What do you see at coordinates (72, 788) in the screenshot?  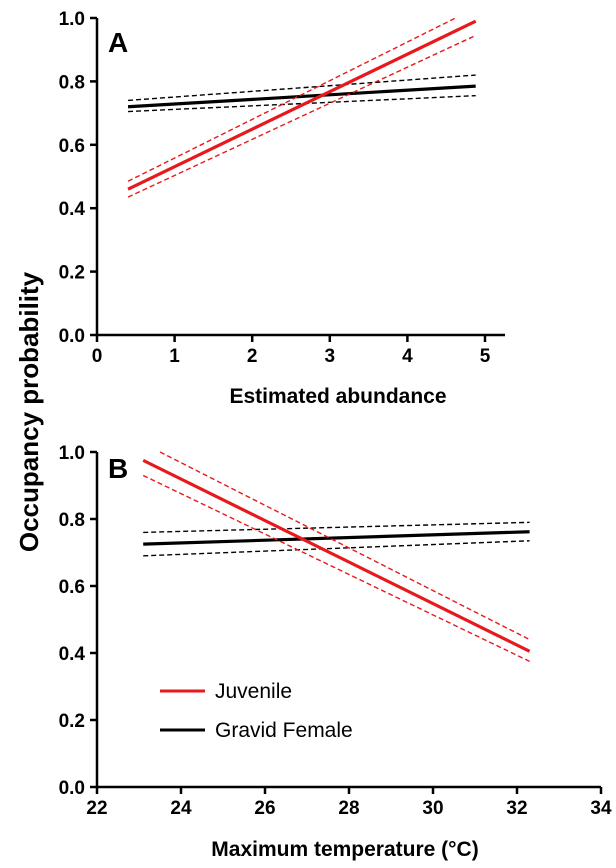 I see `panel-b-y-tick-label: 0.0` at bounding box center [72, 788].